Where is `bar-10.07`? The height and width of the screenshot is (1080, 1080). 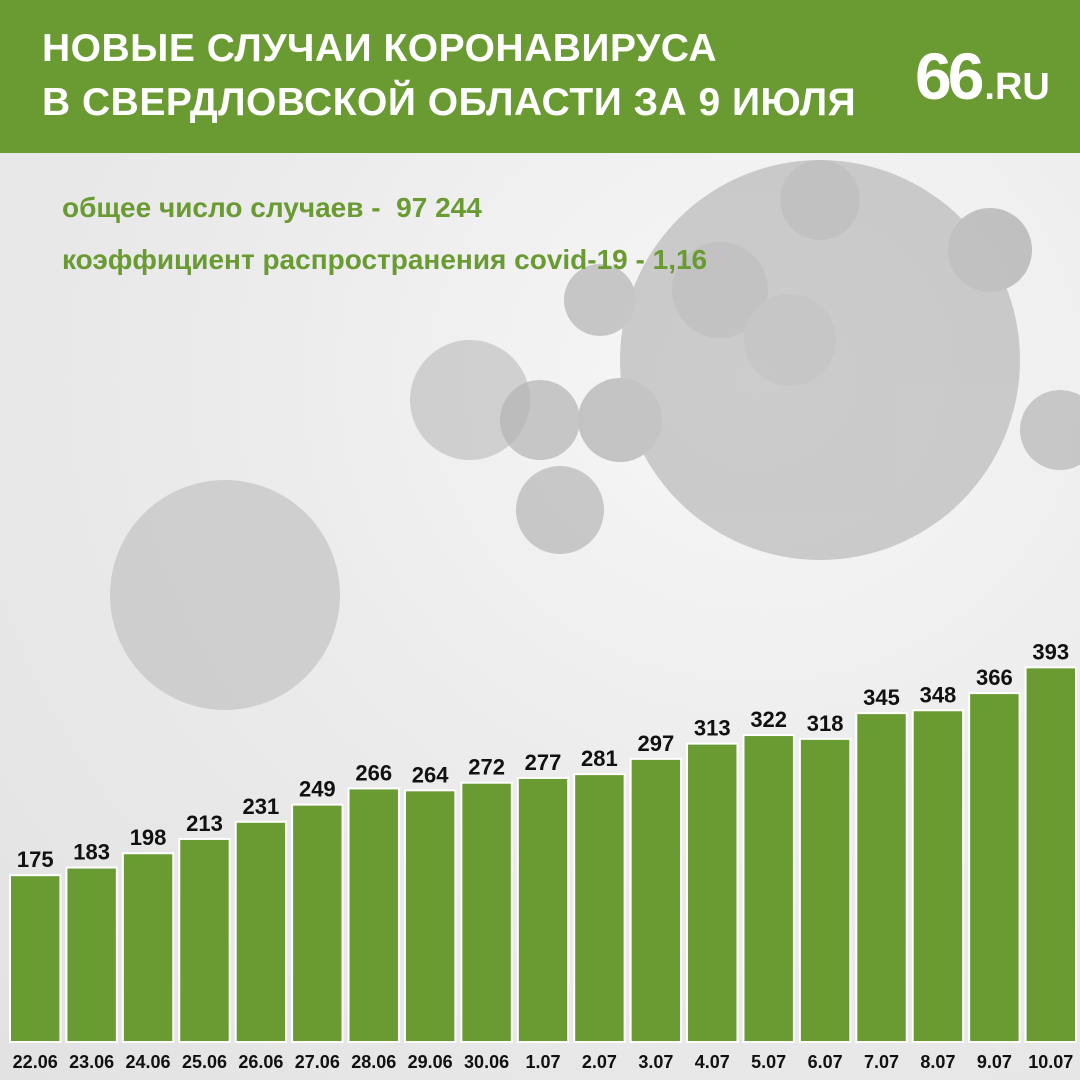
bar-10.07 is located at coordinates (1051, 854).